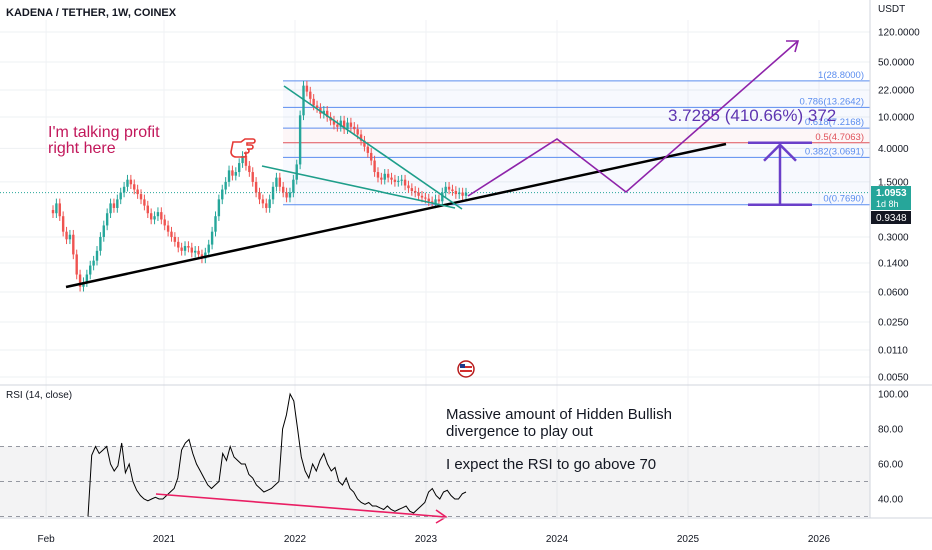  Describe the element at coordinates (358, 187) in the screenshot. I see `wedge-lower-line` at that location.